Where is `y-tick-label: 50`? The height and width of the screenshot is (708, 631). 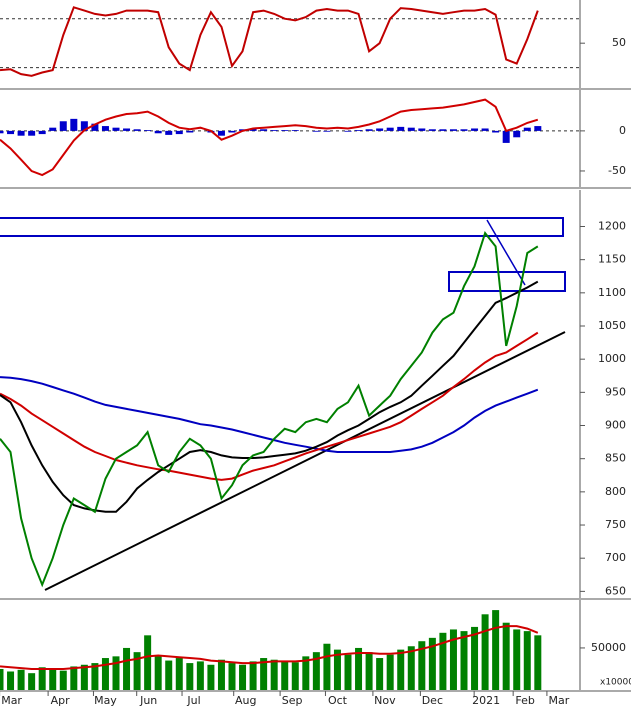
y-tick-label: 50 is located at coordinates (619, 42).